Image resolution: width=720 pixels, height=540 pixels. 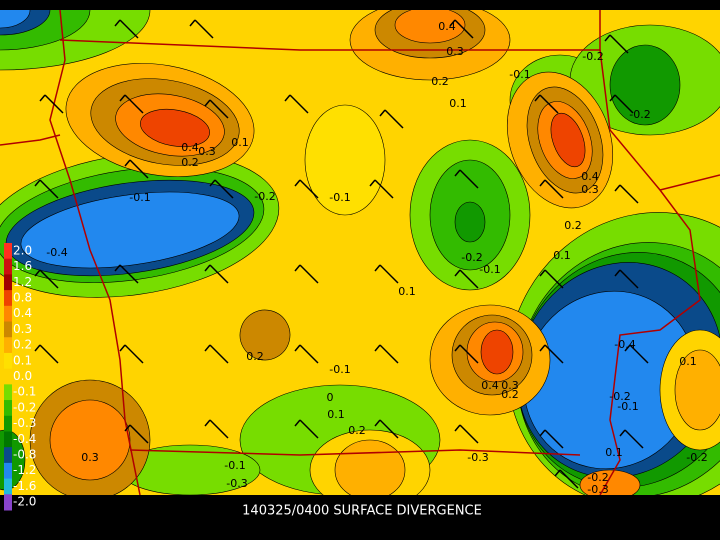 I want to click on legend-label: -0.3, so click(x=24, y=423).